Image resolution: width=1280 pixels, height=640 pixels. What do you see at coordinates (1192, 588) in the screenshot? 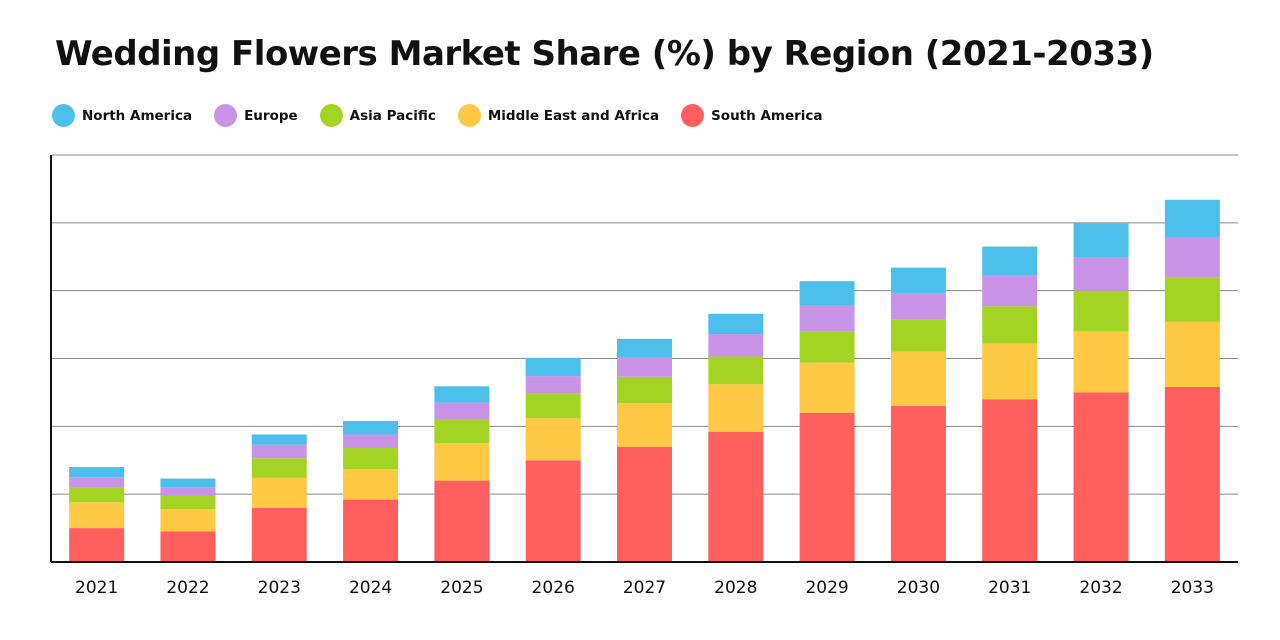
I see `x-tick-label: 2033` at bounding box center [1192, 588].